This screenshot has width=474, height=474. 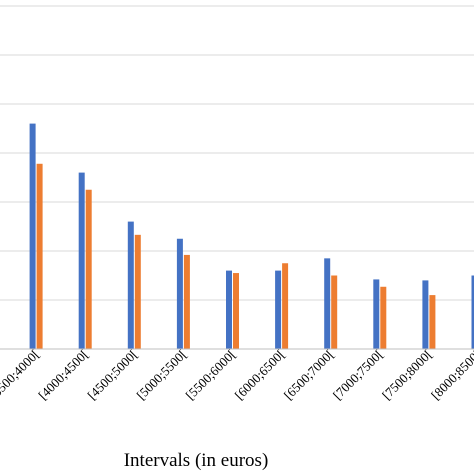 I want to click on x-tick-label: [7000;7500[, so click(x=358, y=375).